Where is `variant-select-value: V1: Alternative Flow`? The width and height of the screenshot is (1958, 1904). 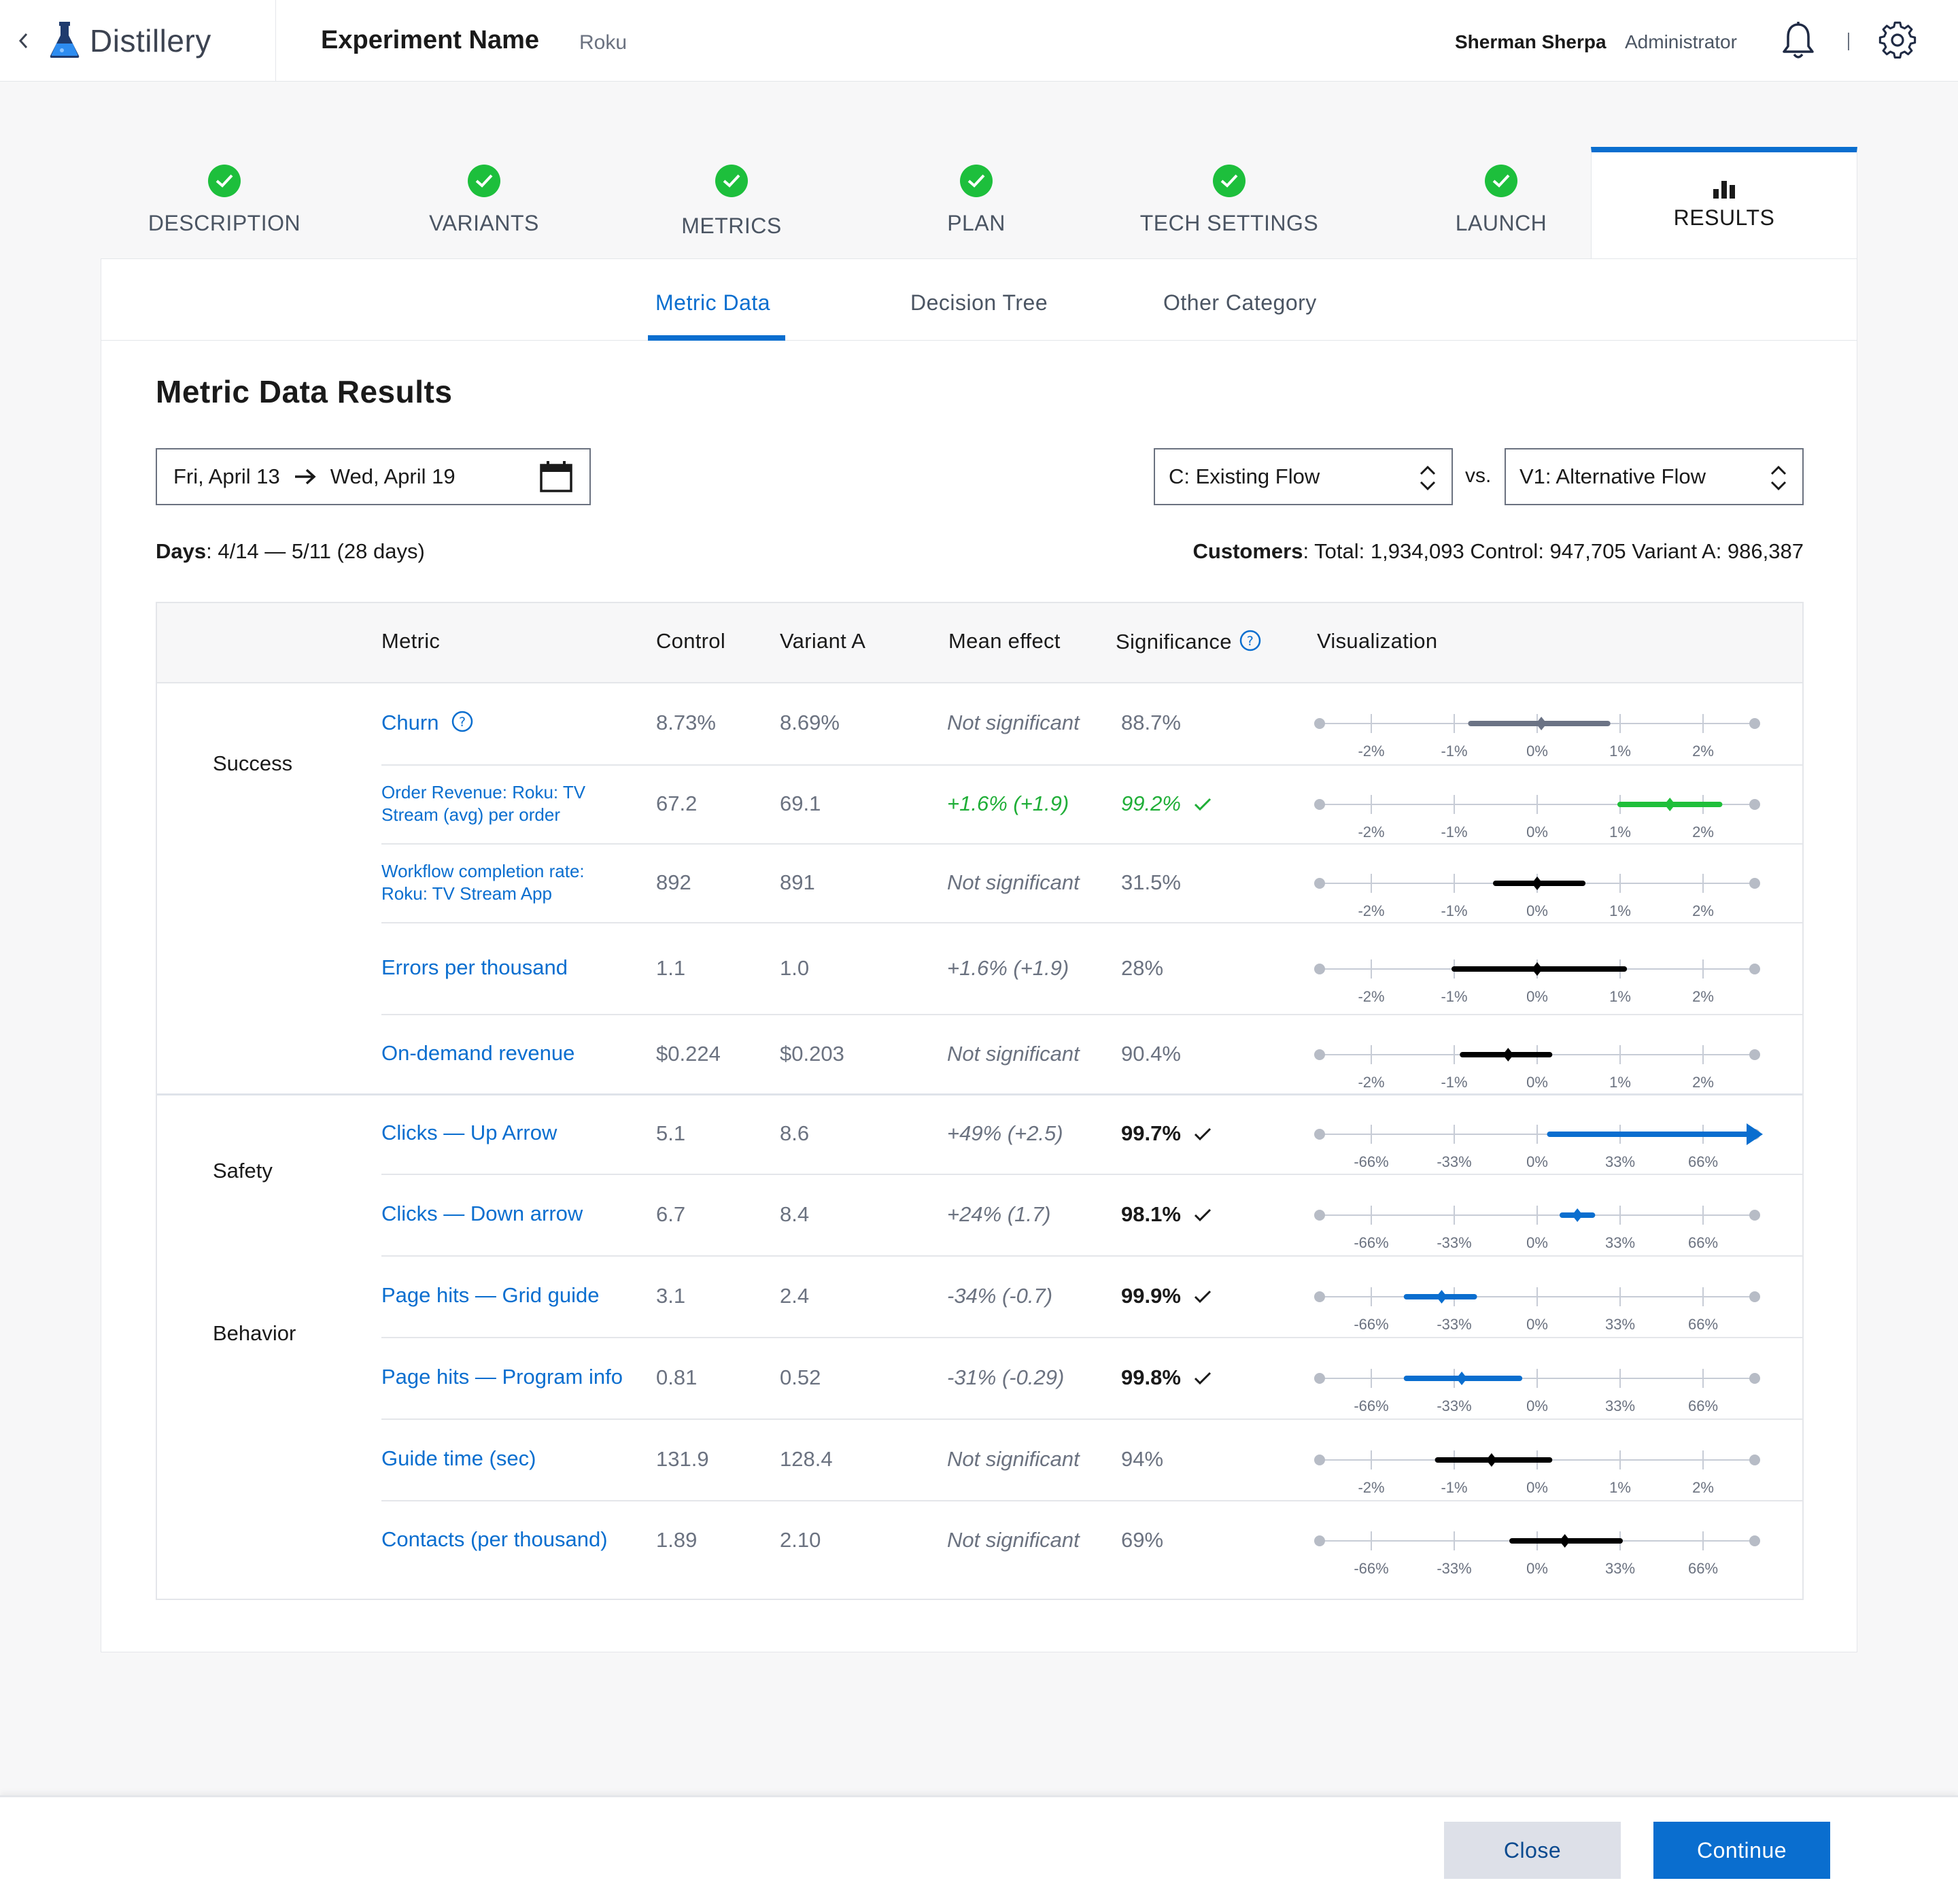
variant-select-value: V1: Alternative Flow is located at coordinates (1612, 476).